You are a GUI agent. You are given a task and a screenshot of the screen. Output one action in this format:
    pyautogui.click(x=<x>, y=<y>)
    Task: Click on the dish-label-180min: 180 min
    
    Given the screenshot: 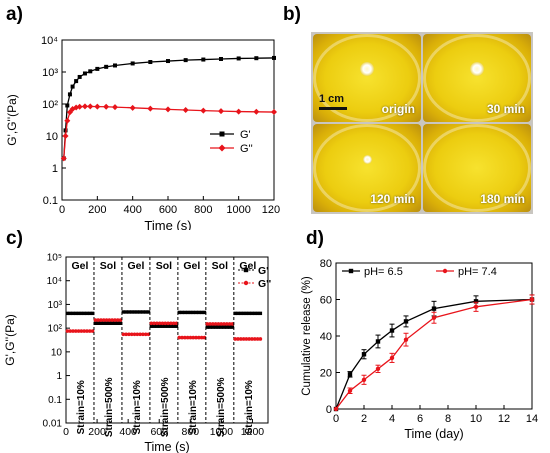 What is the action you would take?
    pyautogui.click(x=502, y=199)
    